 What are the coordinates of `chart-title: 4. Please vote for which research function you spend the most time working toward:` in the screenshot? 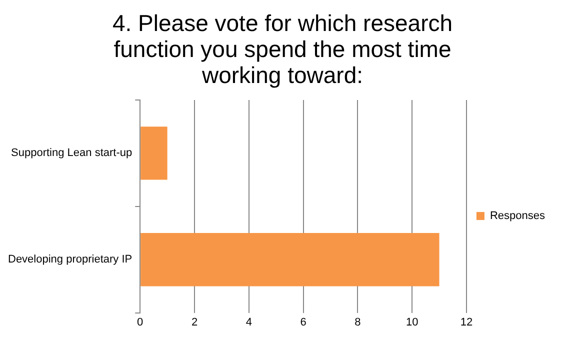 It's located at (282, 49).